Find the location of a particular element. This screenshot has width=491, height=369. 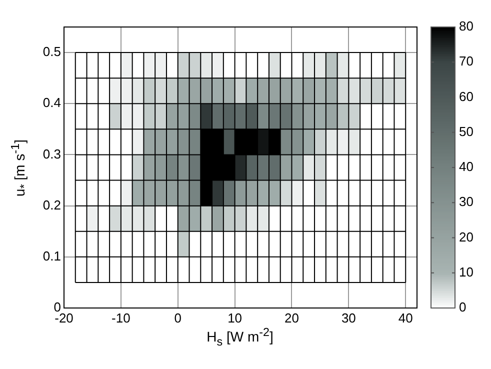

color-bar-label: 80 is located at coordinates (466, 26).